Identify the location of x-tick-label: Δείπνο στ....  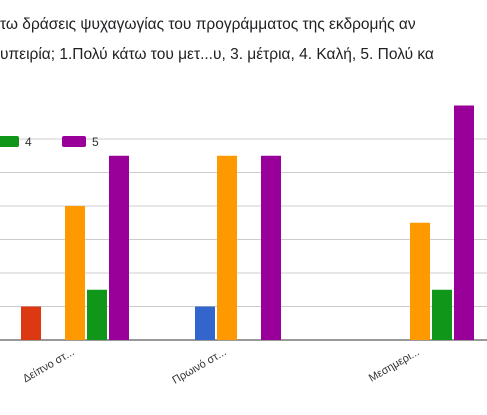
(49, 365).